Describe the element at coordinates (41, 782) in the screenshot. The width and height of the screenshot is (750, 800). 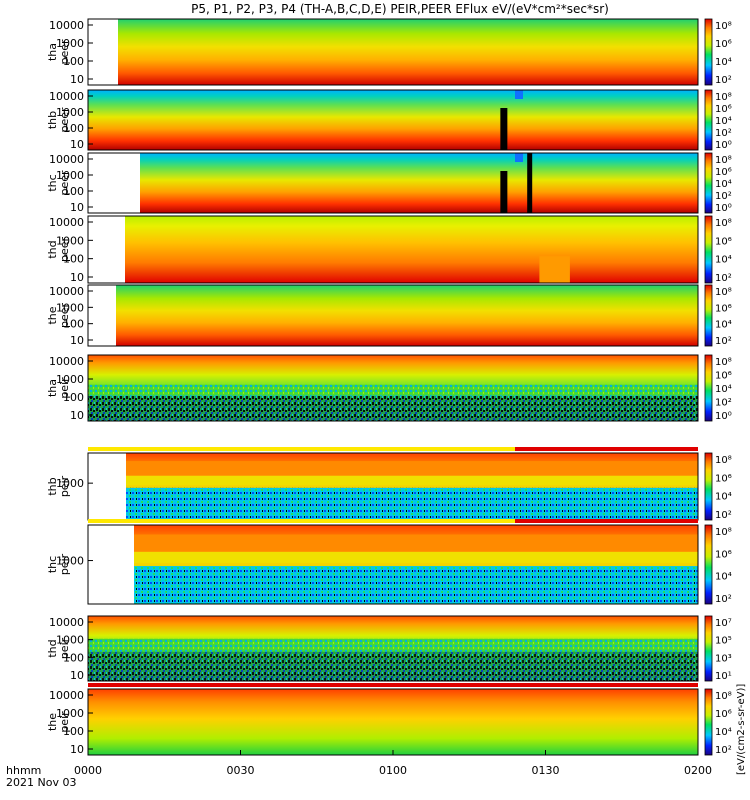
I see `date-label: 2021 Nov 03` at that location.